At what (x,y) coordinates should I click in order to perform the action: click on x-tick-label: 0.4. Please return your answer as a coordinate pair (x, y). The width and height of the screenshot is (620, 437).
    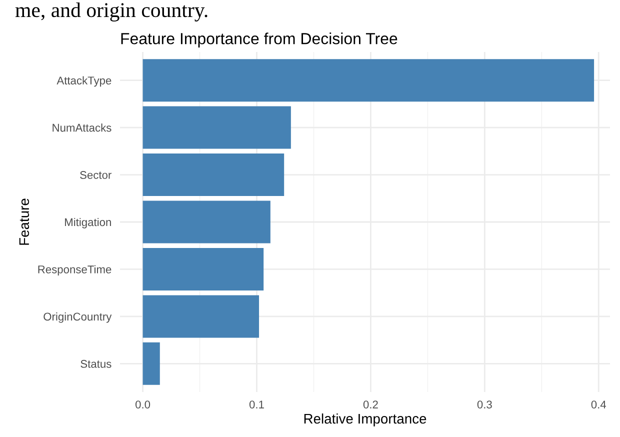
    Looking at the image, I should click on (598, 404).